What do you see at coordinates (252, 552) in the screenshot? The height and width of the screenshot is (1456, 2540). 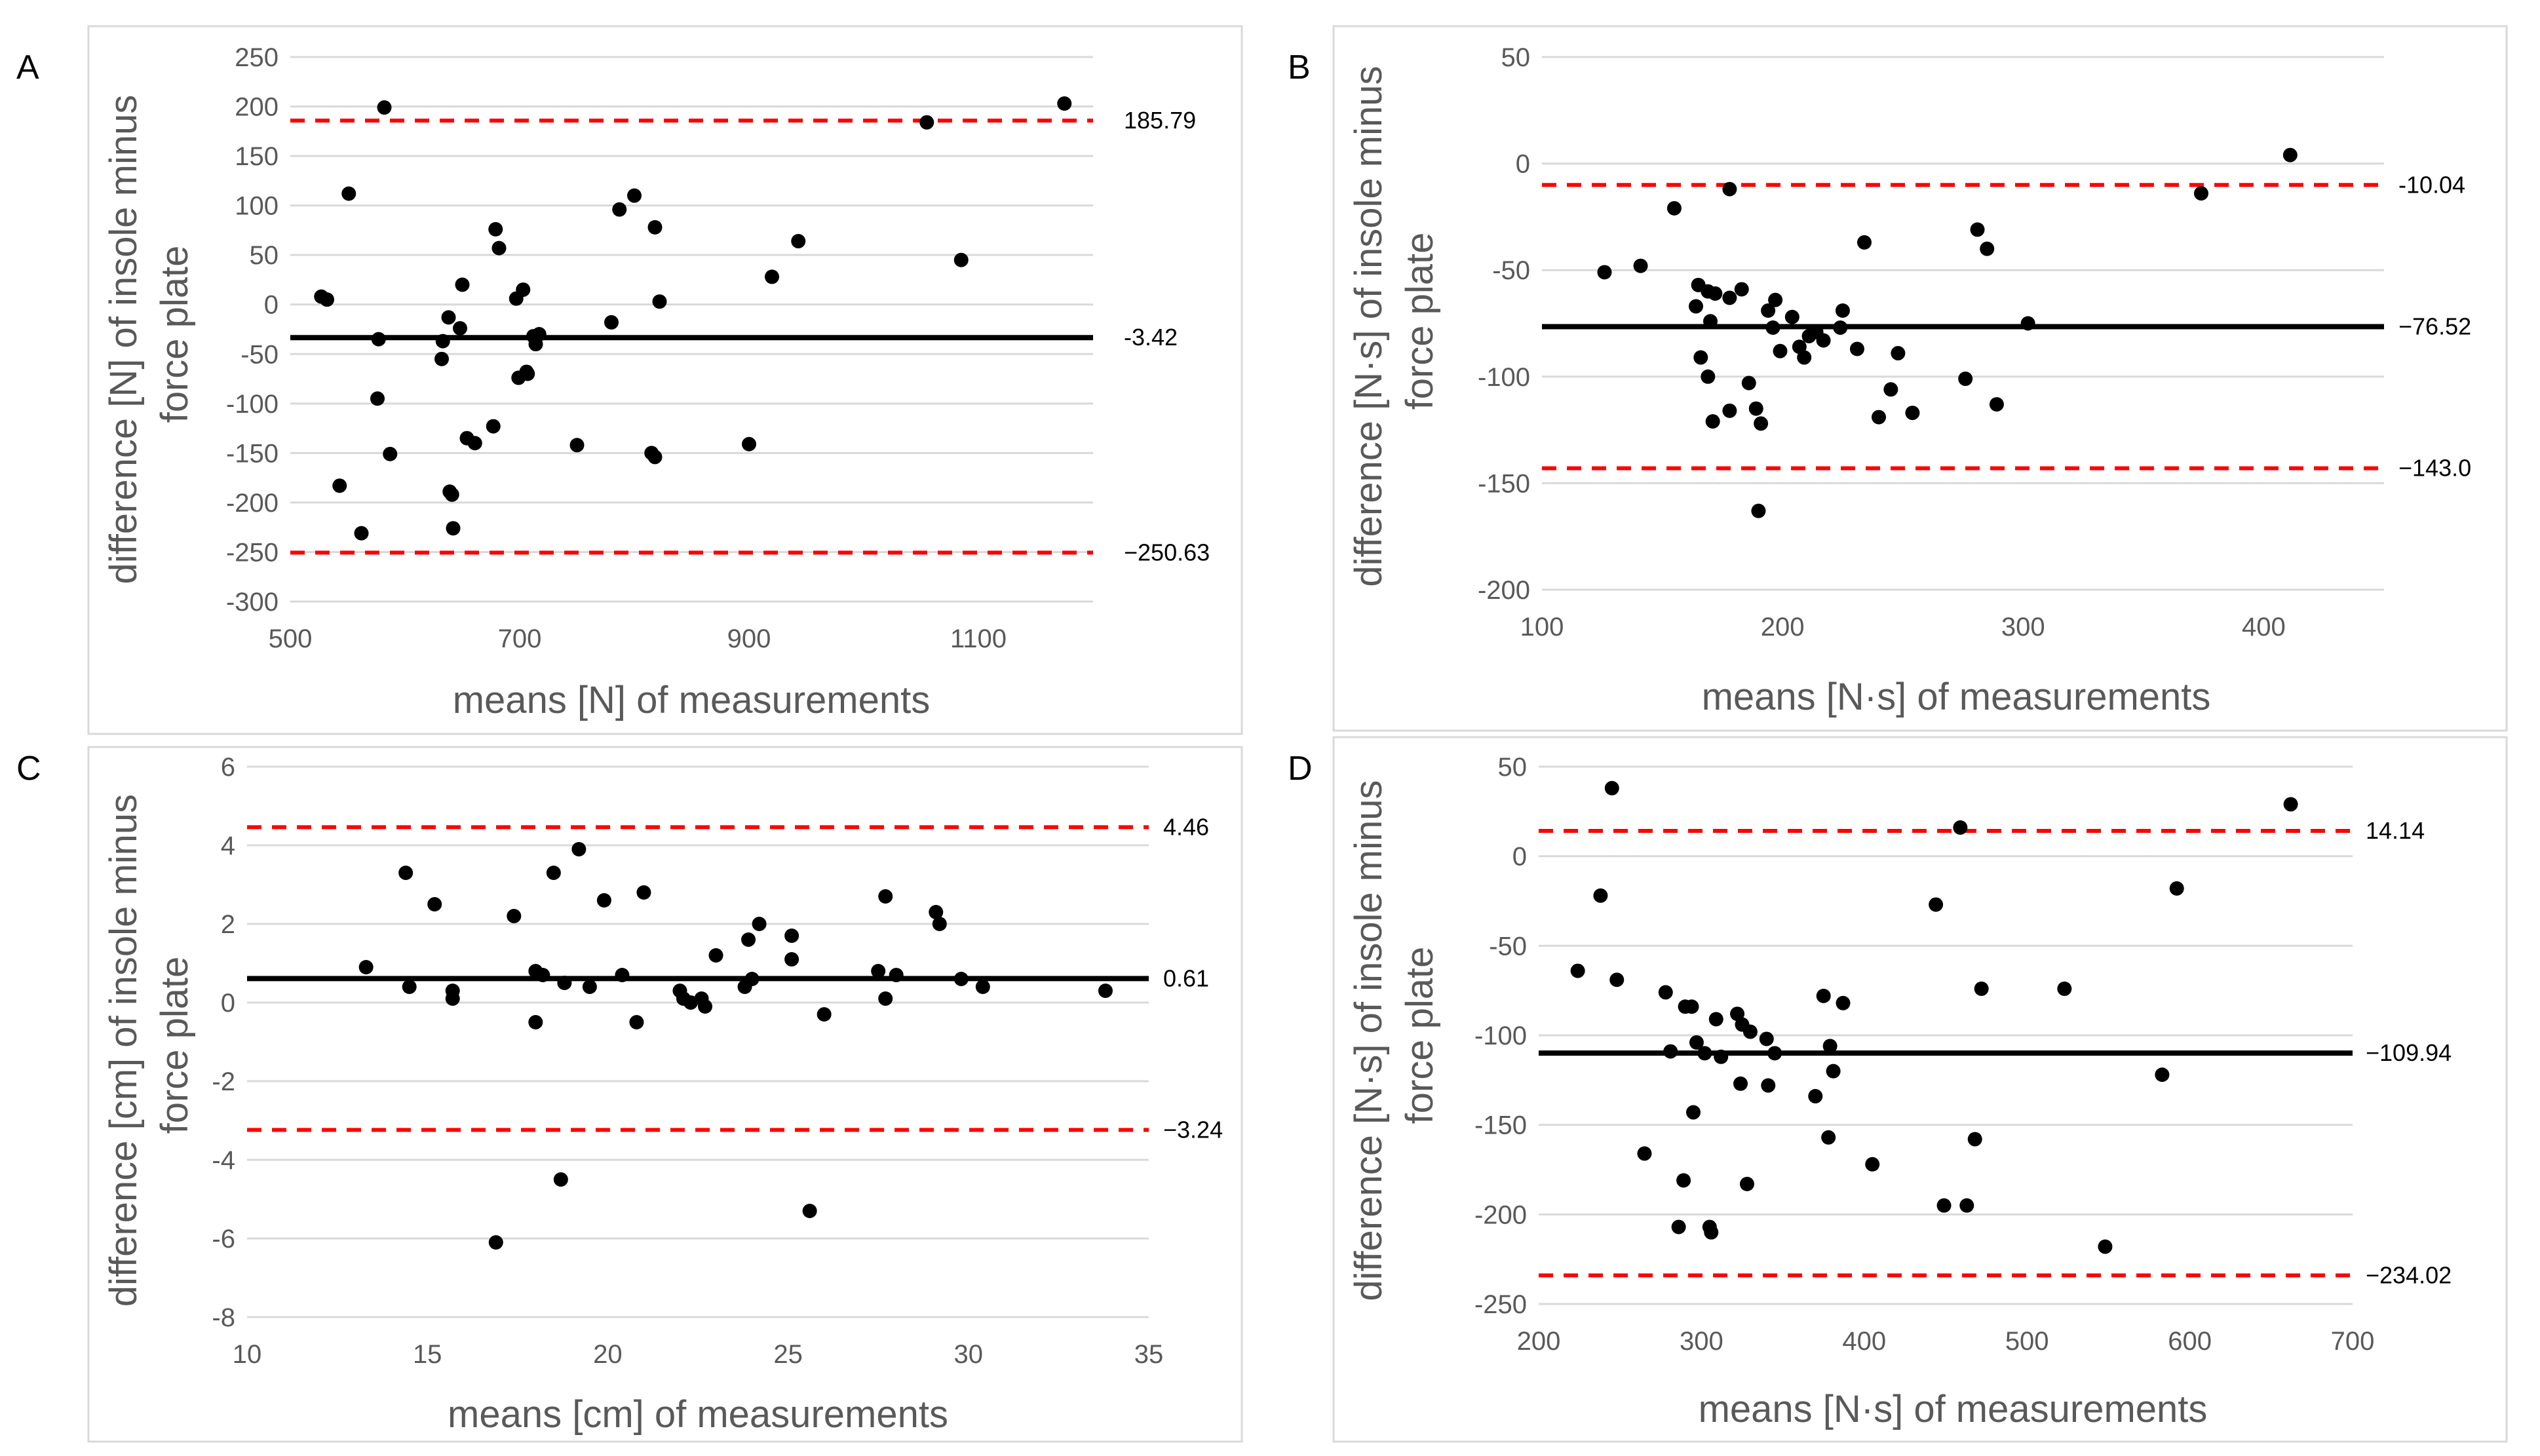 I see `panel-a-ytick-label: -250` at bounding box center [252, 552].